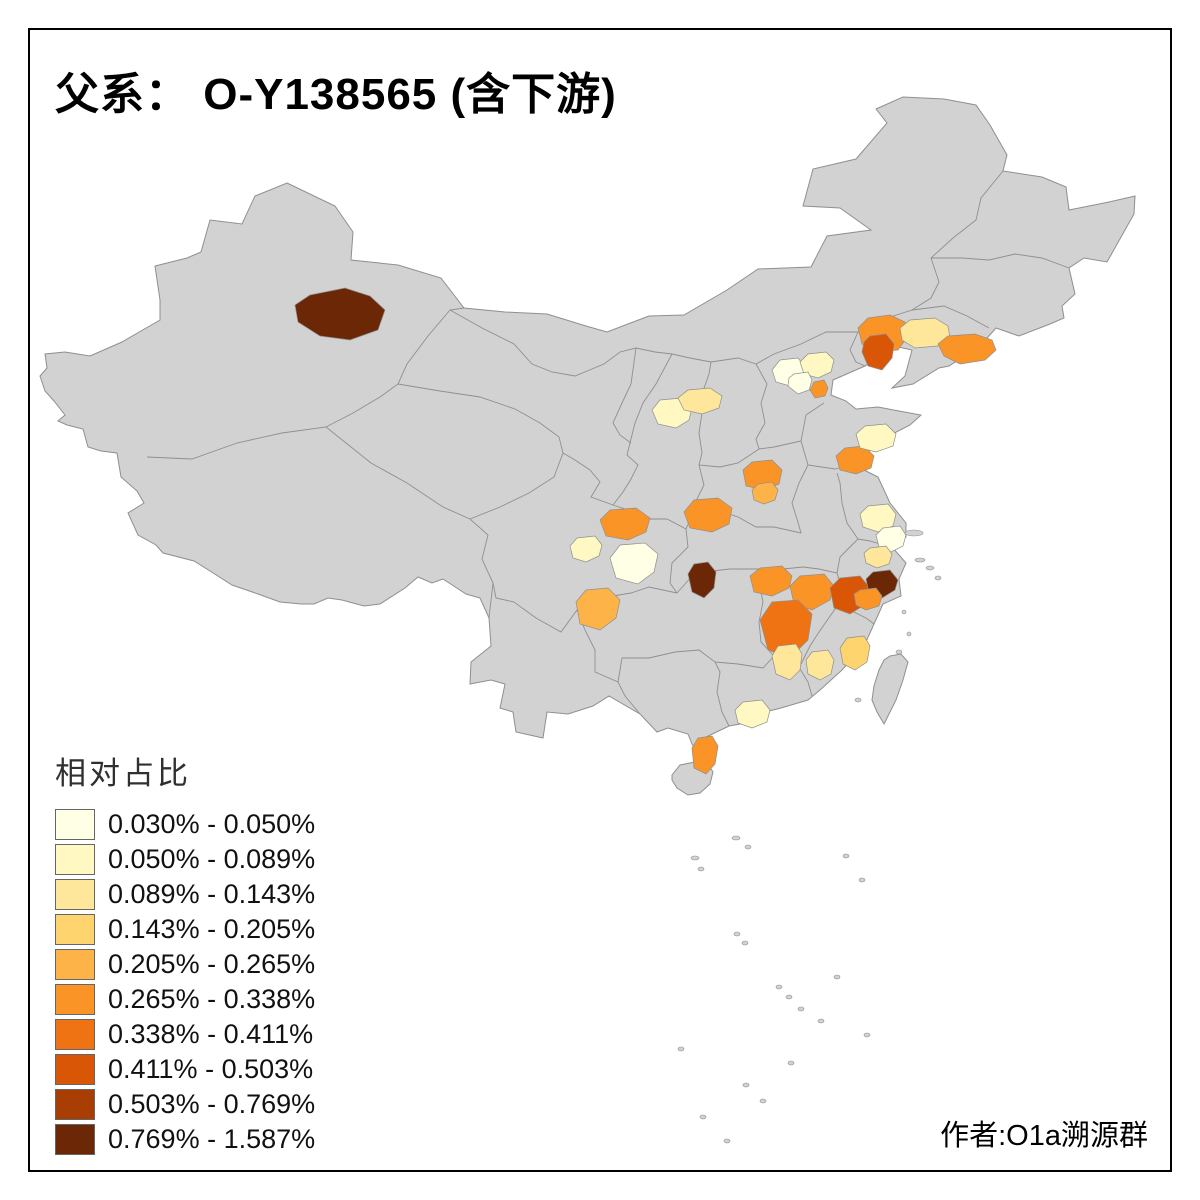 This screenshot has height=1200, width=1200. I want to click on legend-label: 0.769% - 1.587%, so click(212, 1138).